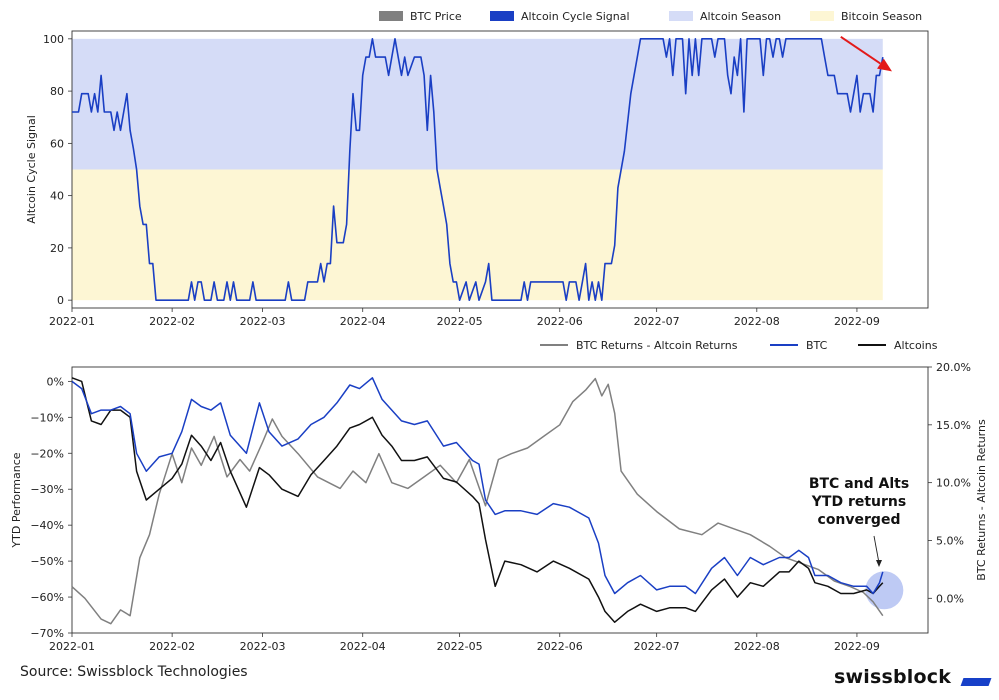  I want to click on legend-label-altcoins: Altcoins, so click(916, 345).